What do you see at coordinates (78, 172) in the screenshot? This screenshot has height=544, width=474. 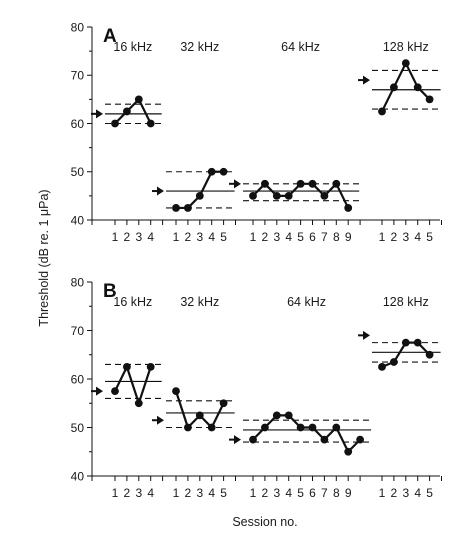 I see `y-tick-label: 50` at bounding box center [78, 172].